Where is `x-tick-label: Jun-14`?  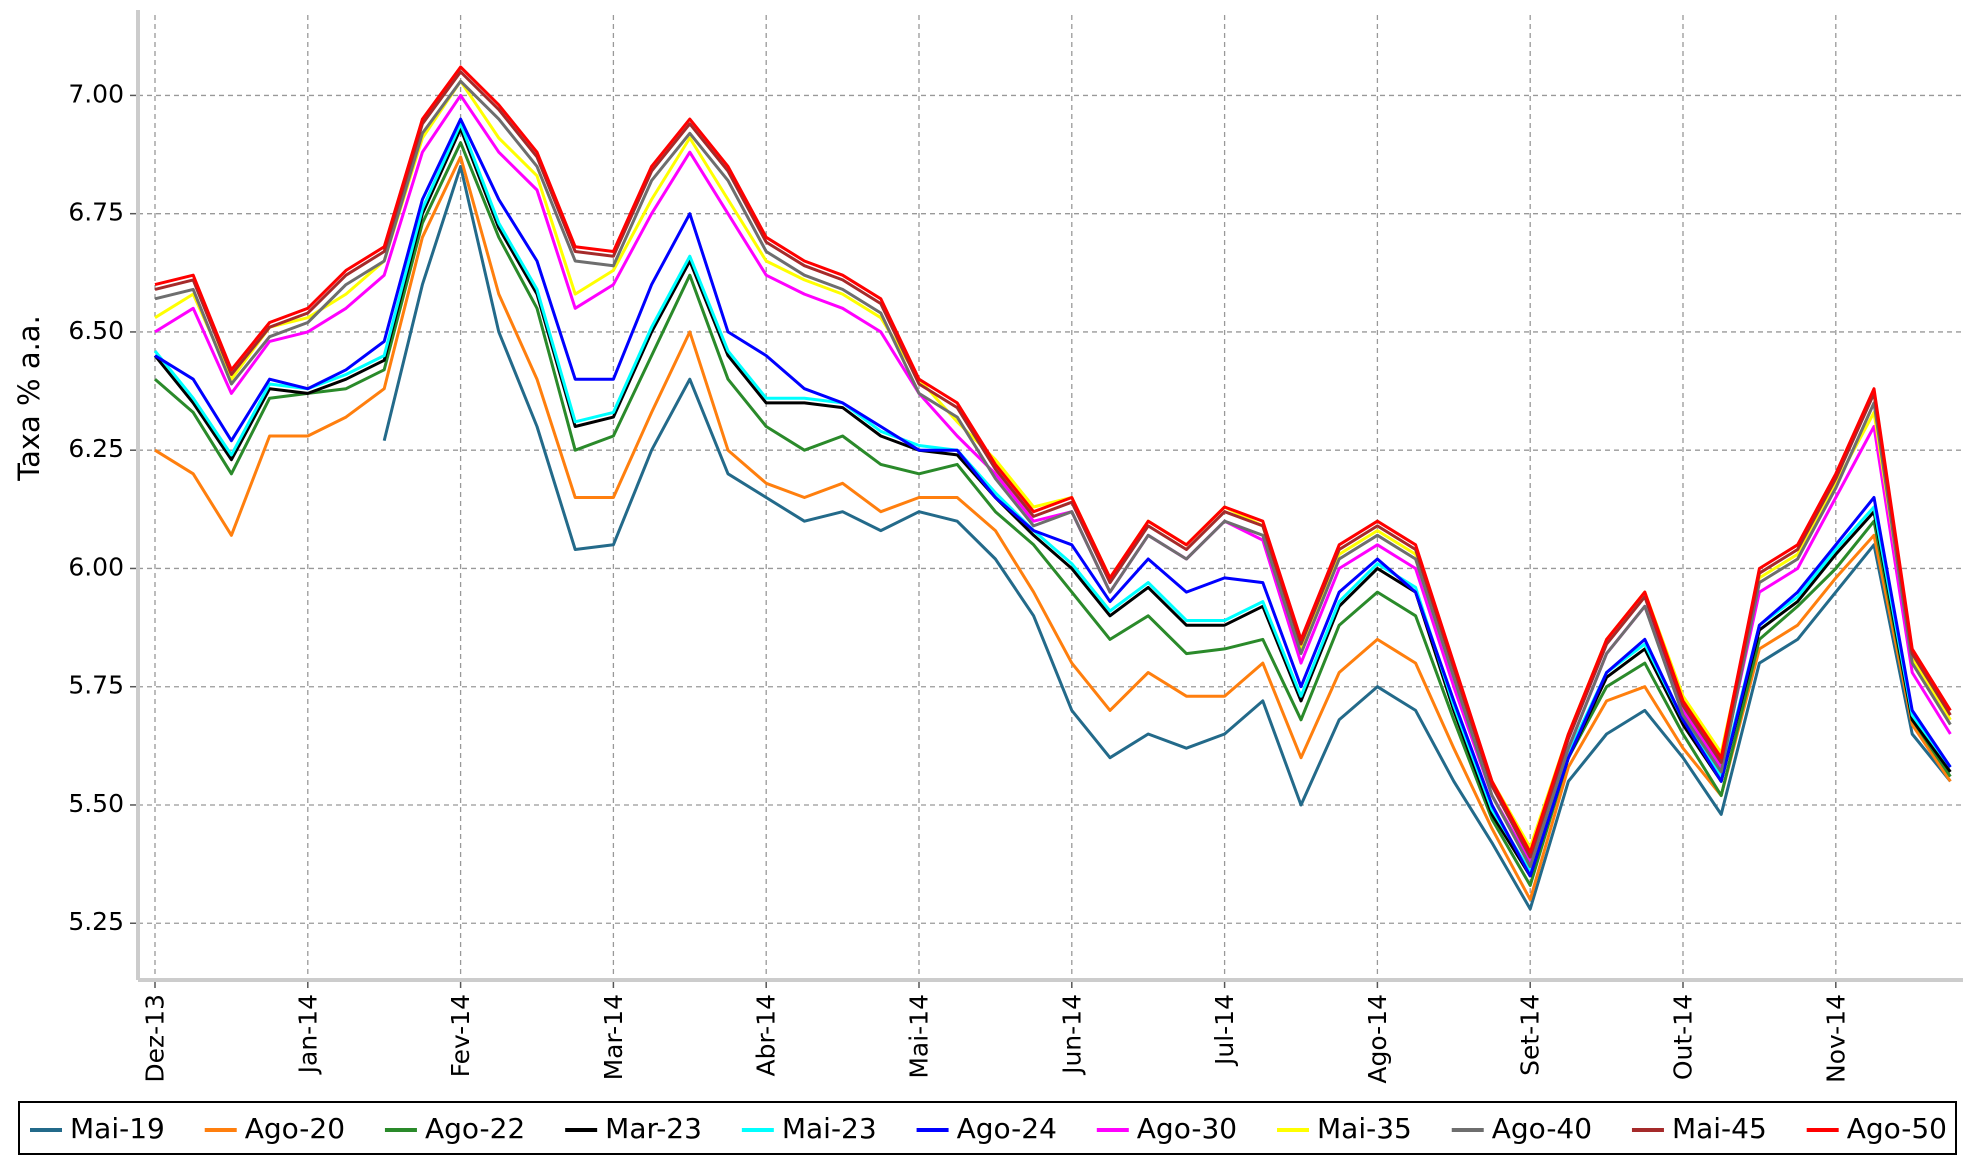
x-tick-label: Jun-14 is located at coordinates (1071, 1035).